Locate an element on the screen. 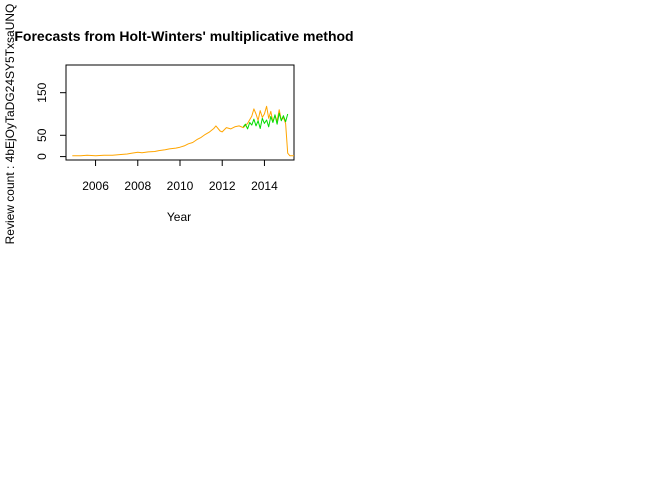 The image size is (655, 485). y-axis: 0 50 150 is located at coordinates (51, 121).